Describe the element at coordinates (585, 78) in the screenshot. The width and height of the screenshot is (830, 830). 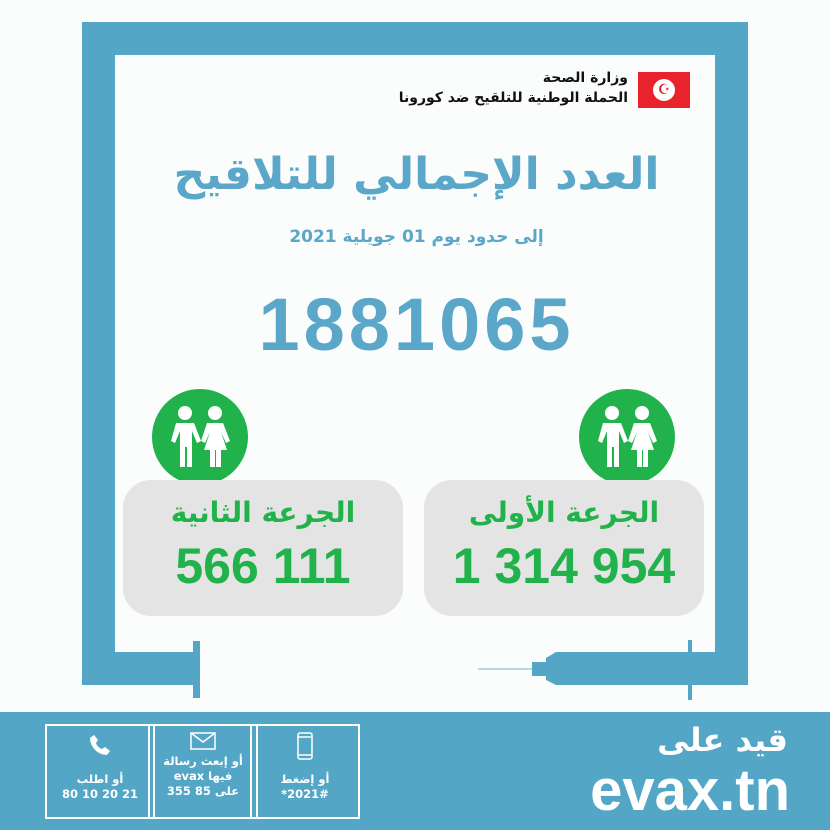
I see `ministry-name: وزارة الصحة` at that location.